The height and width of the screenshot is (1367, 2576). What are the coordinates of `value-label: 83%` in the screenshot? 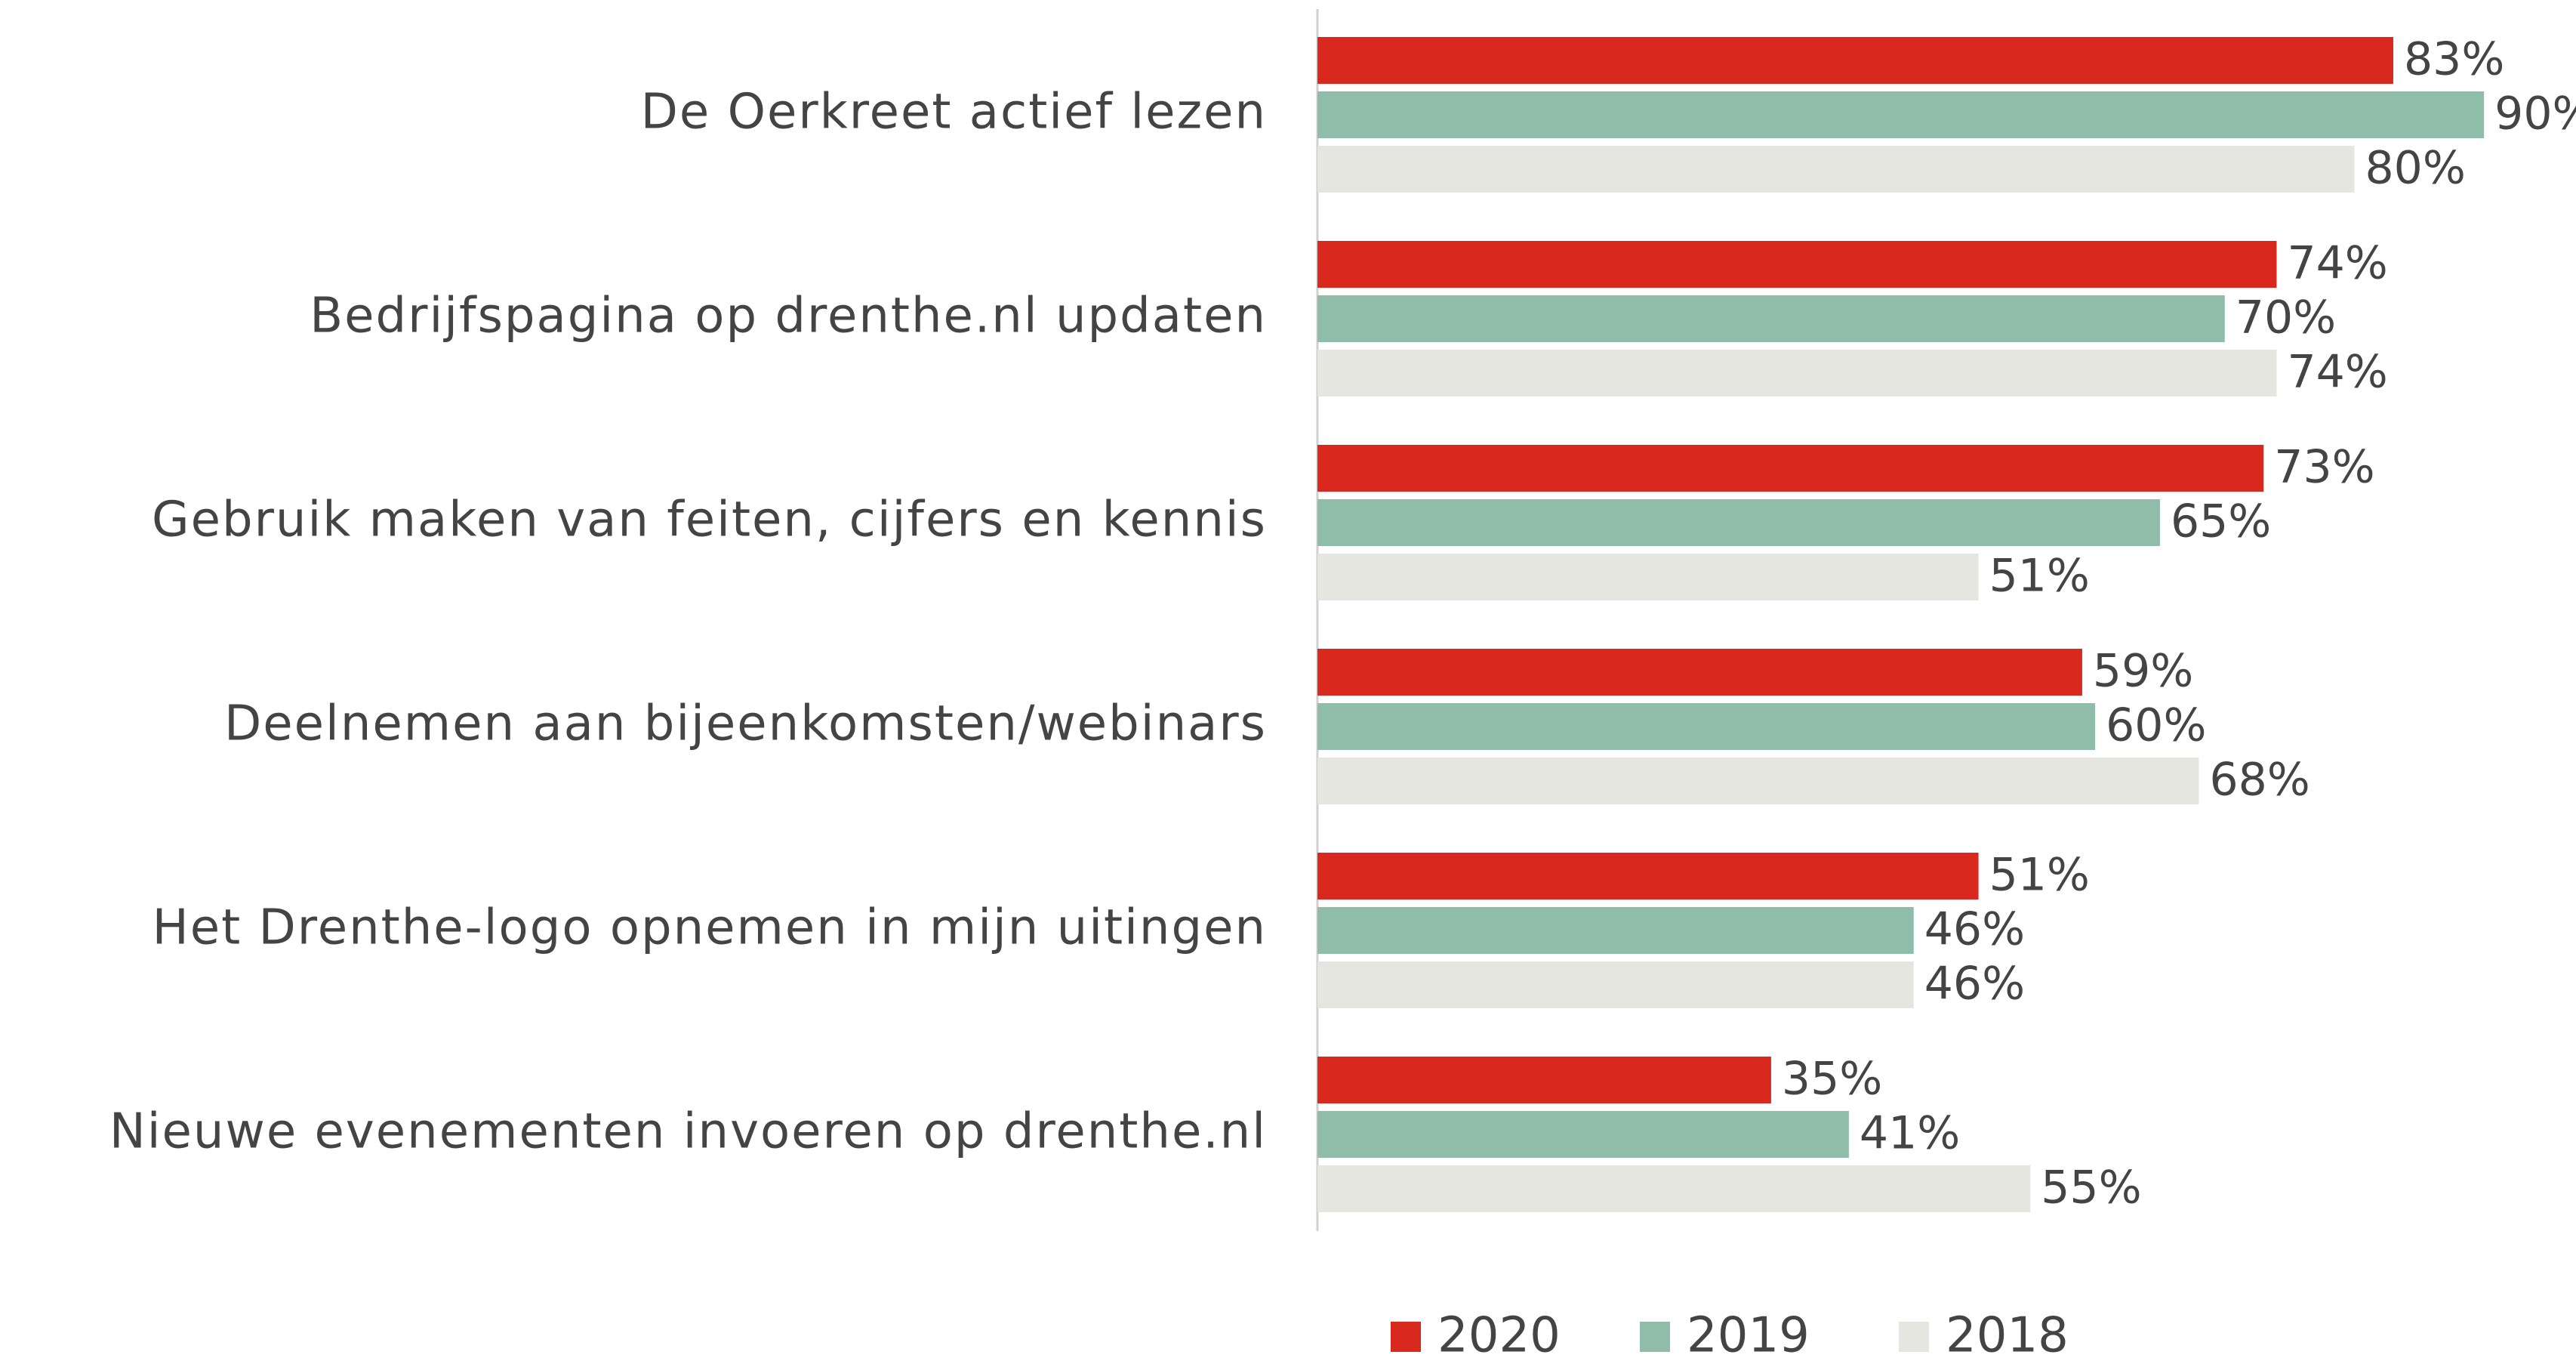 It's located at (2454, 60).